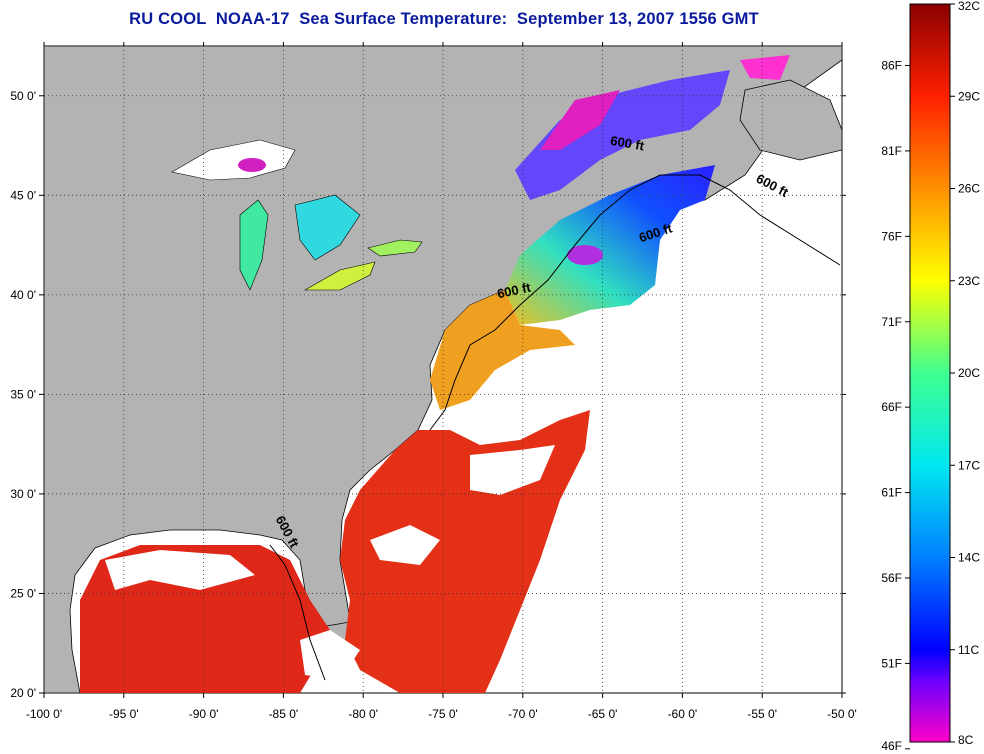 The height and width of the screenshot is (754, 984). What do you see at coordinates (523, 714) in the screenshot?
I see `lon-tick-label: -70 0'` at bounding box center [523, 714].